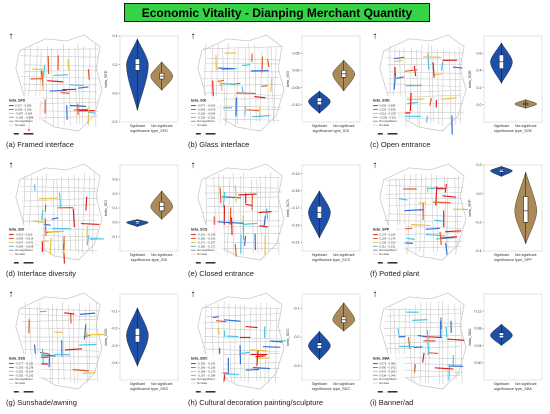 The image size is (550, 414). I want to click on y-axis-label: beta_SDC, so click(288, 337).